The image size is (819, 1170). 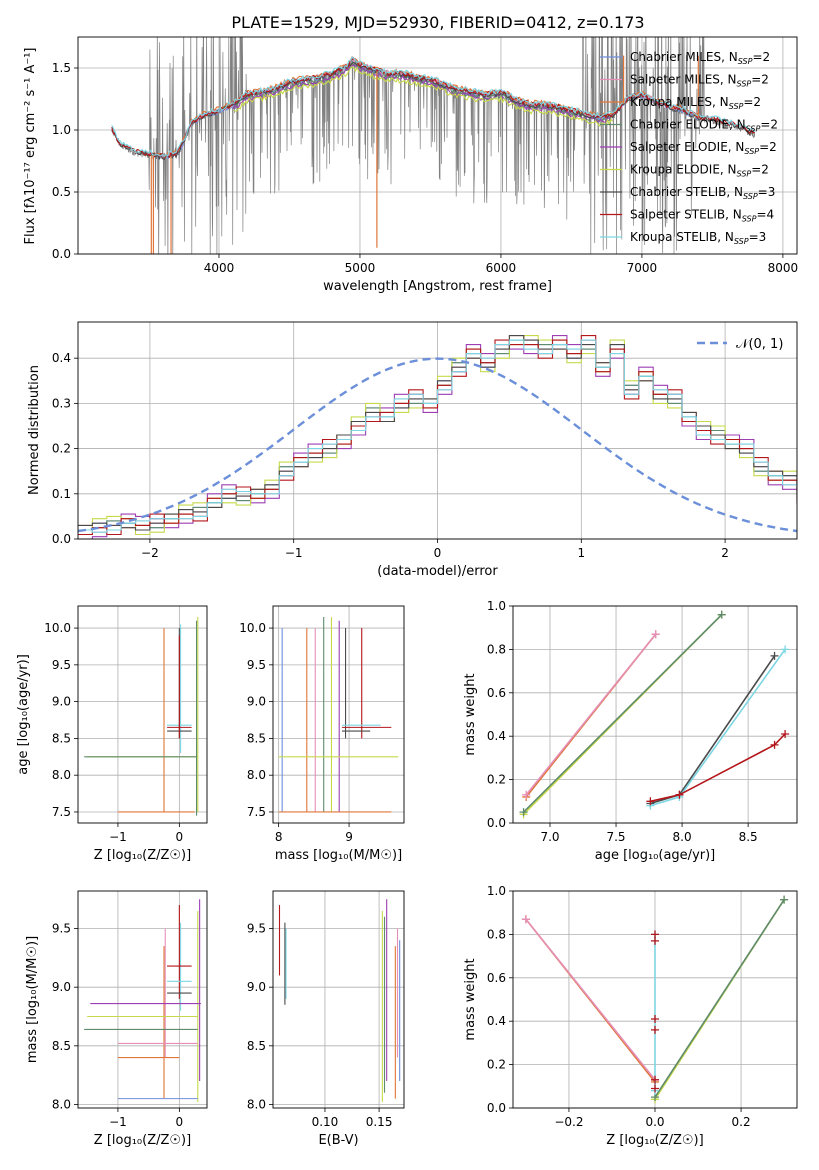 I want to click on agez-xtick-label: 0, so click(x=180, y=837).